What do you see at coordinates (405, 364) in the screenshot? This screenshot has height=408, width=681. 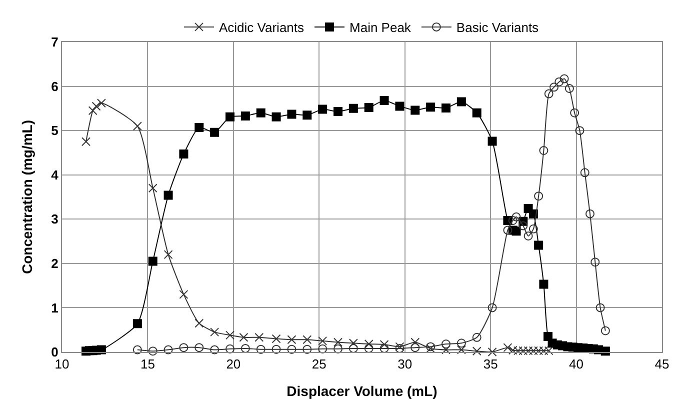 I see `x-tick-label: 30` at bounding box center [405, 364].